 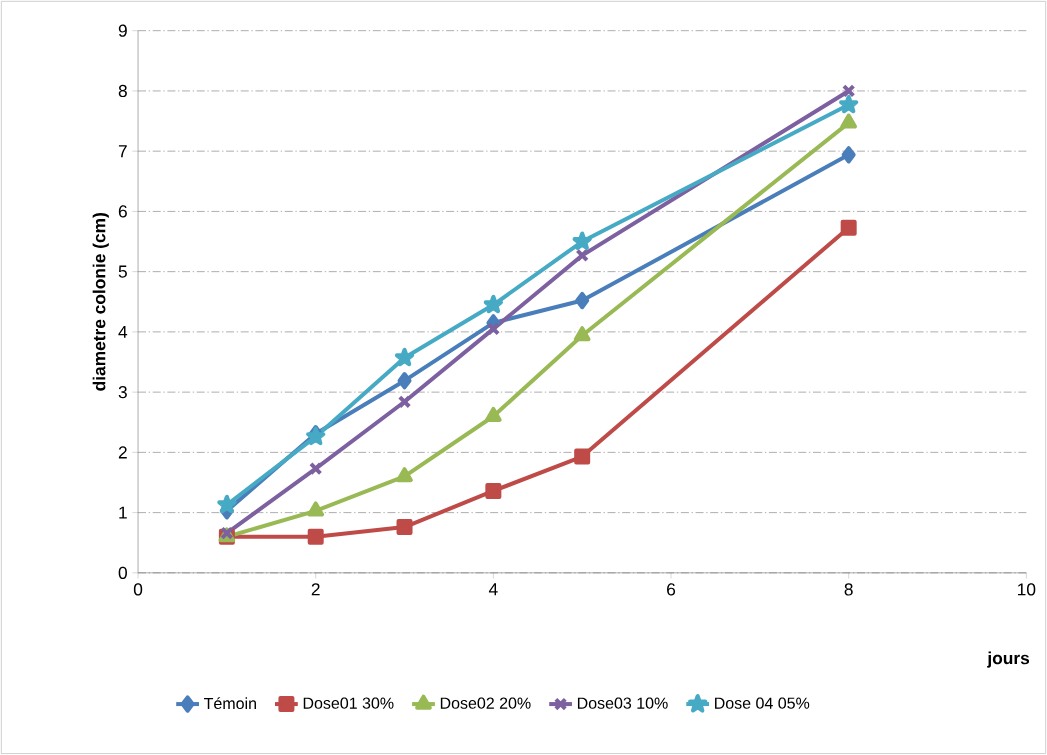 I want to click on x-tick-label: 4, so click(x=493, y=589).